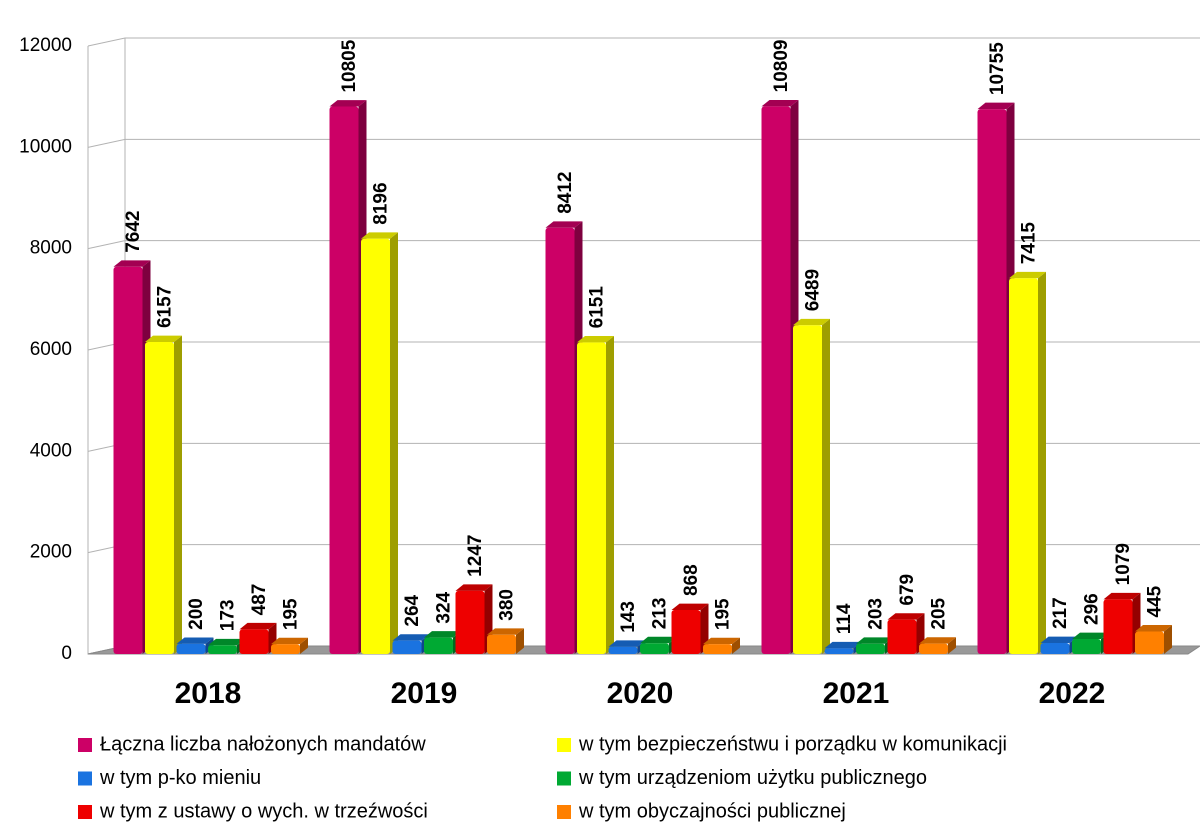 The height and width of the screenshot is (832, 1200). What do you see at coordinates (196, 614) in the screenshot?
I see `data-label: 200` at bounding box center [196, 614].